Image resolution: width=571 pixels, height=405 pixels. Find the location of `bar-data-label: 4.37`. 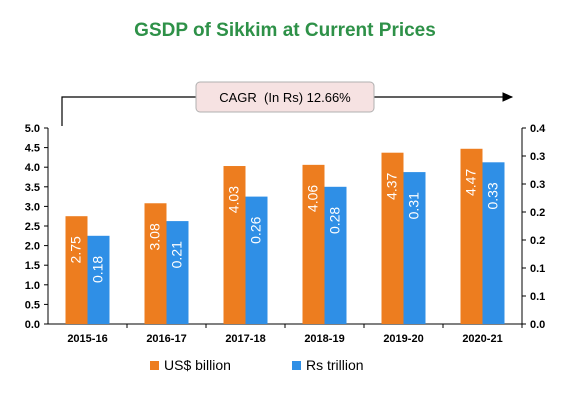

bar-data-label: 4.37 is located at coordinates (392, 185).